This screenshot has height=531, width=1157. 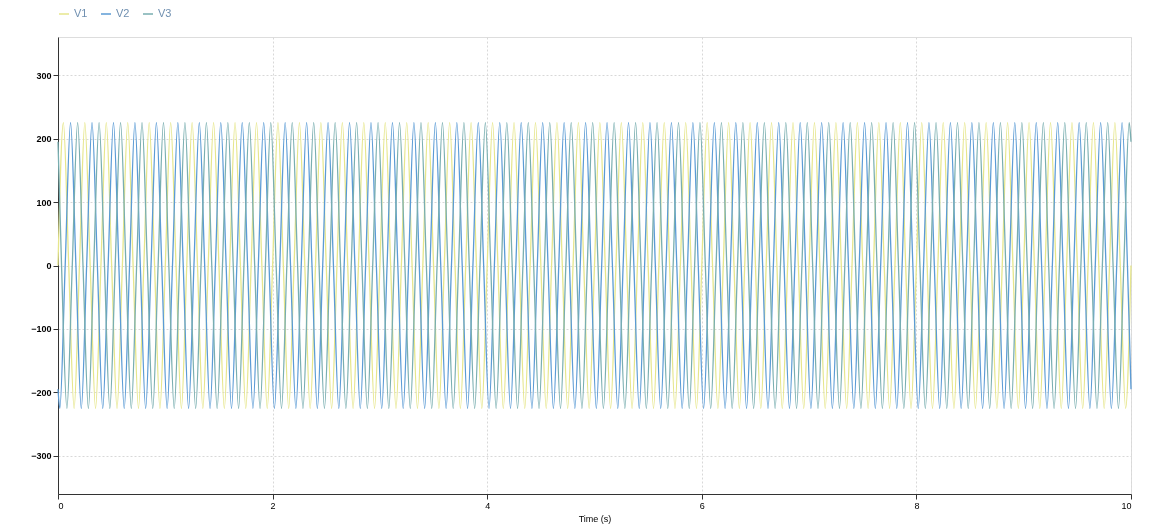 I want to click on x-tick-label: 6, so click(x=702, y=505).